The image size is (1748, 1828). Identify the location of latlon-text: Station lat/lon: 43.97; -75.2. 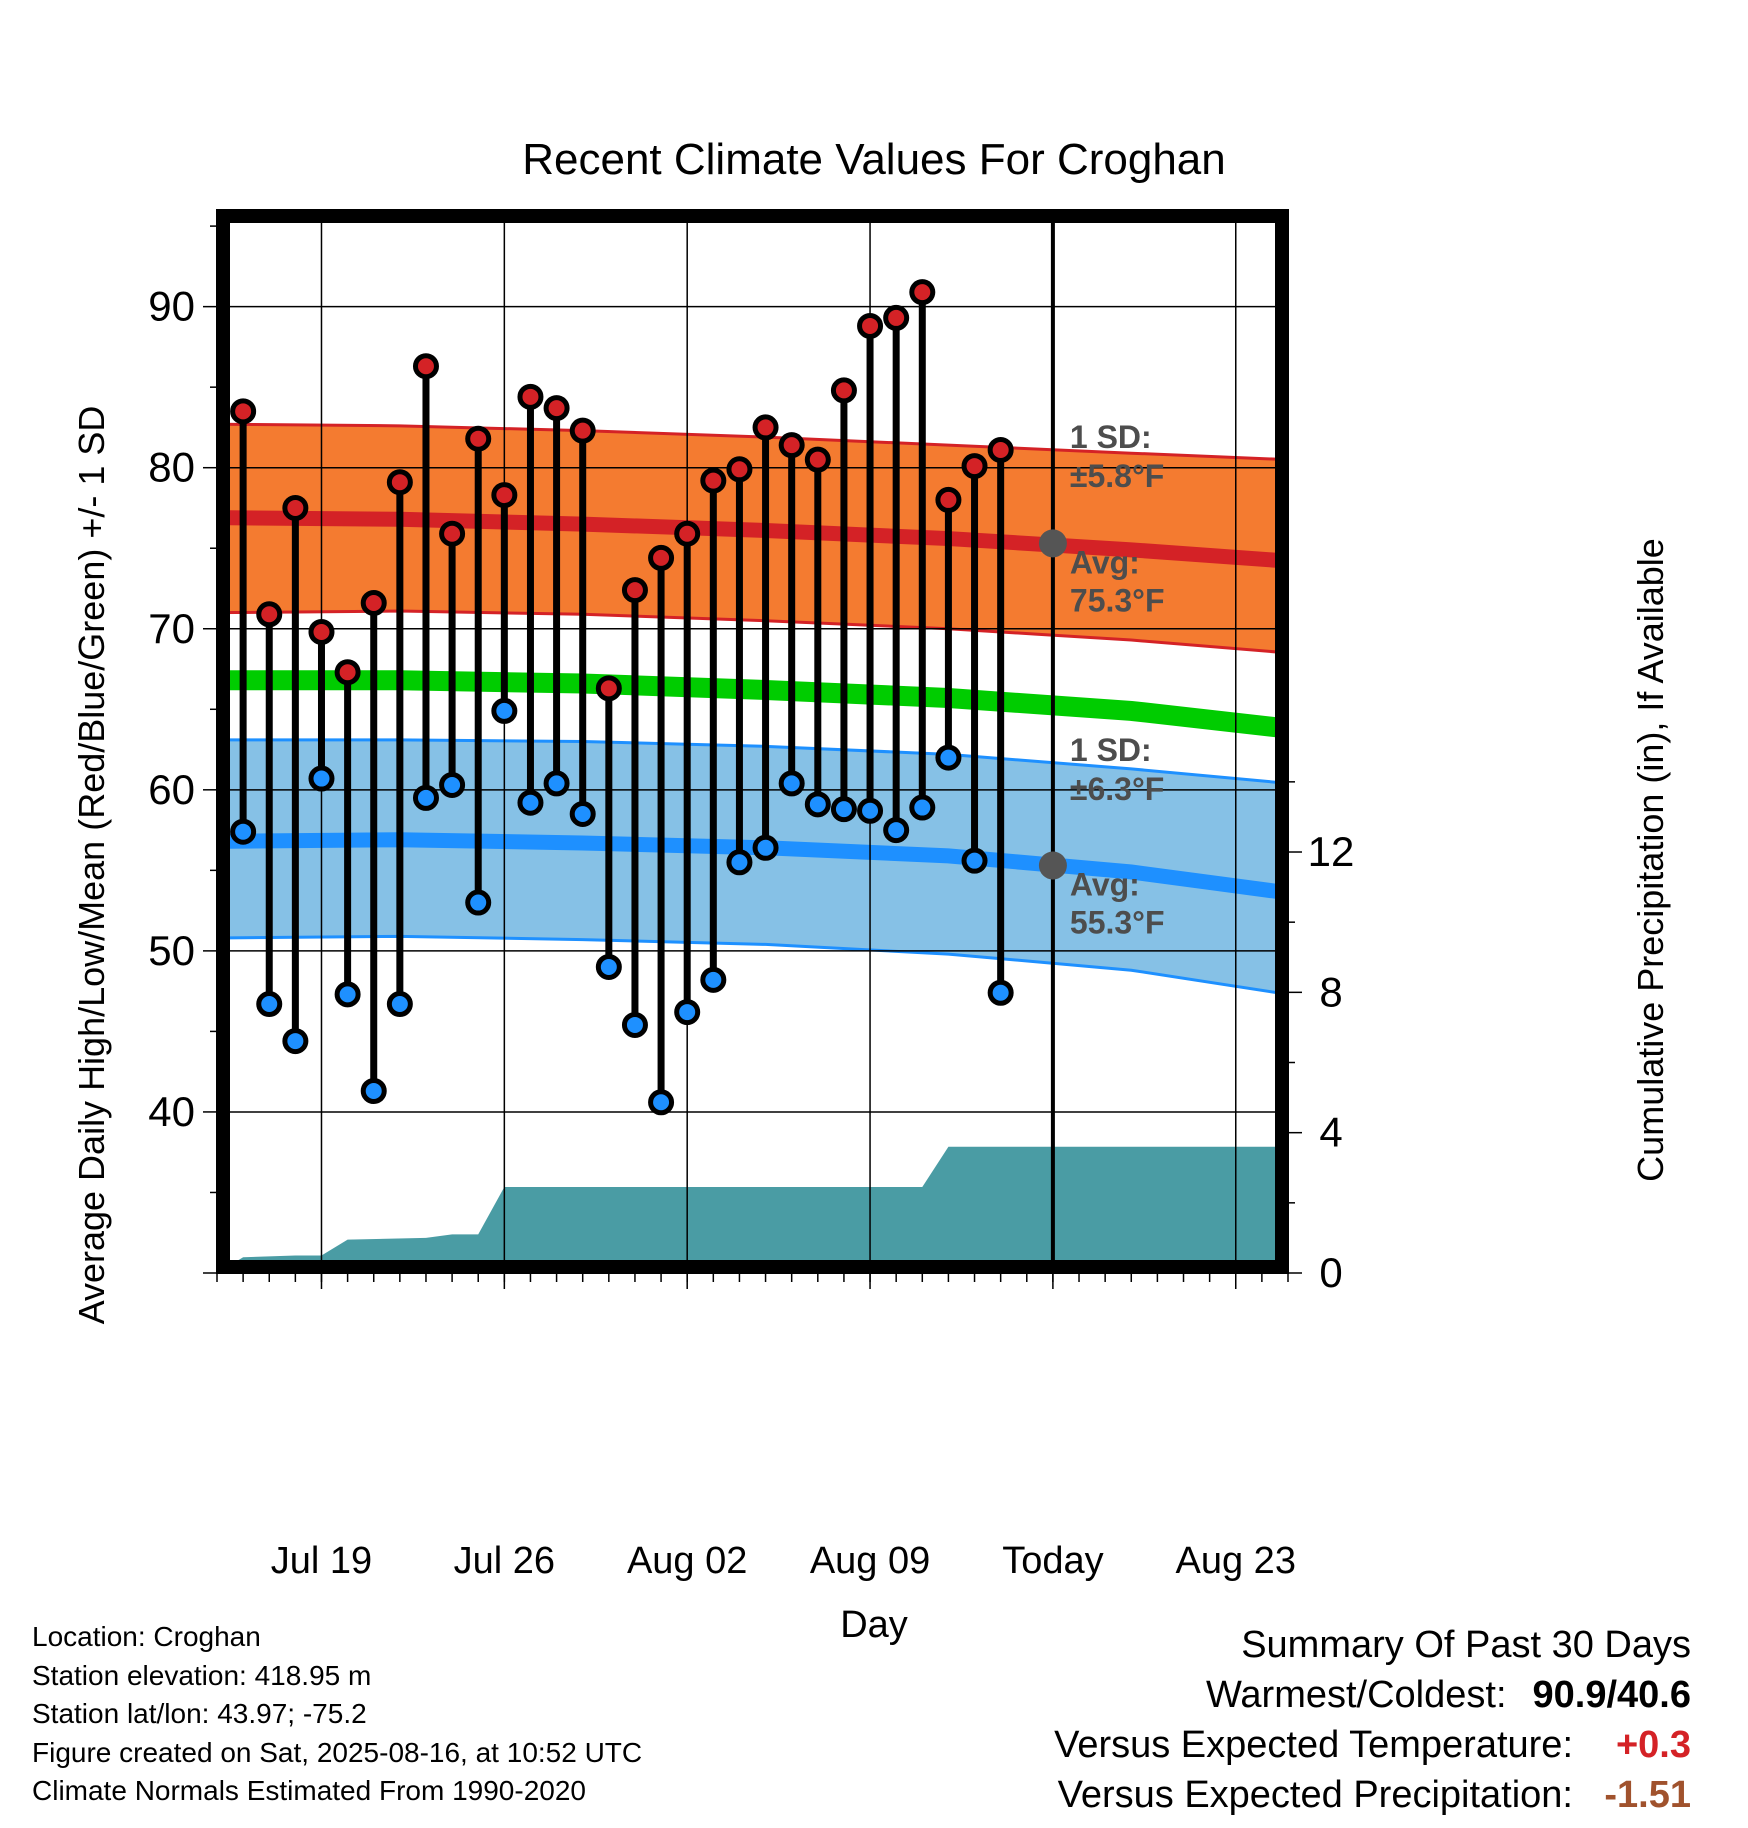
(199, 1713).